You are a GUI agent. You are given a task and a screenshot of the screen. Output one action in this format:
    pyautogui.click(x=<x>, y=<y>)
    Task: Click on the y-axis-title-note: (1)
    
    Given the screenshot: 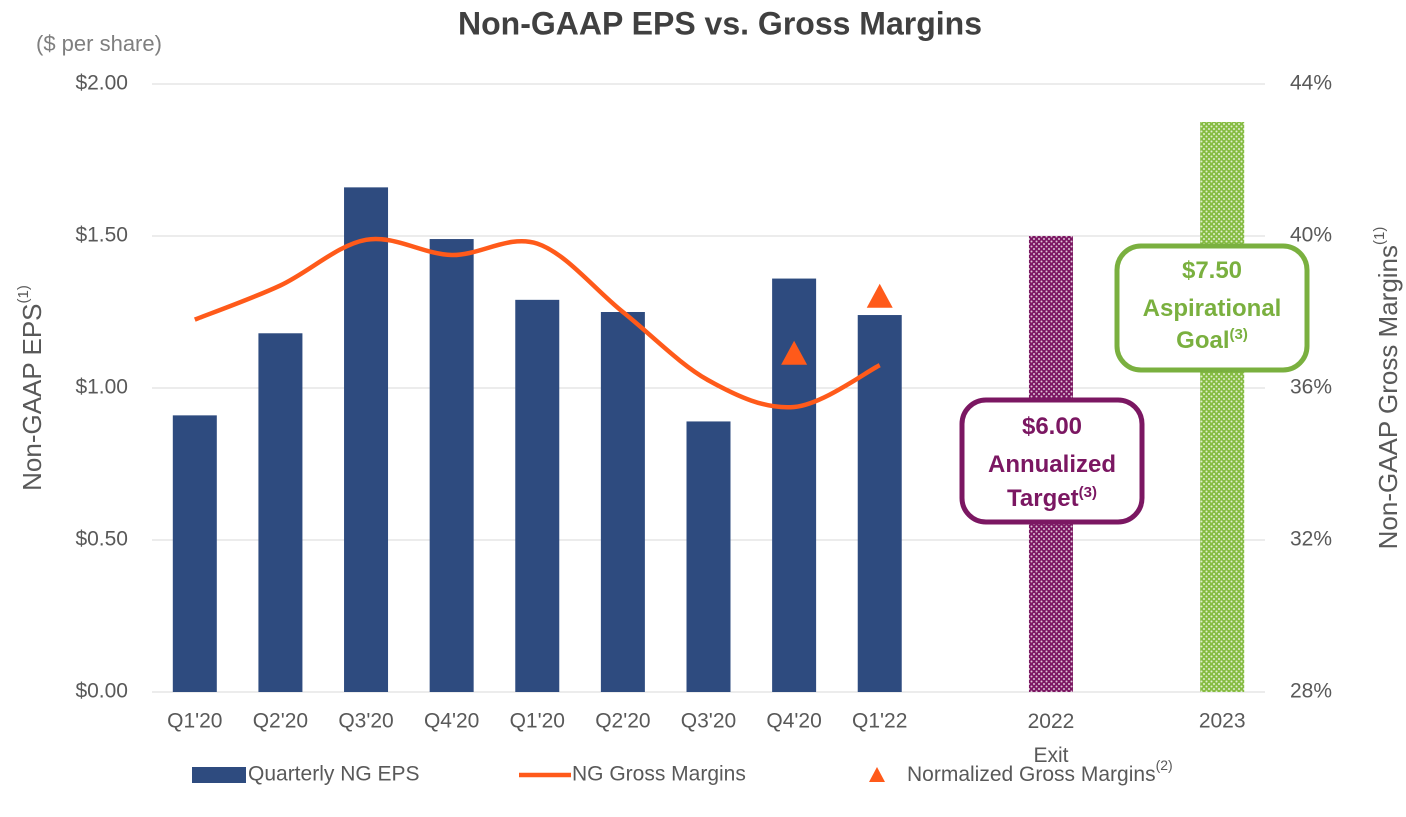 What is the action you would take?
    pyautogui.click(x=23, y=294)
    